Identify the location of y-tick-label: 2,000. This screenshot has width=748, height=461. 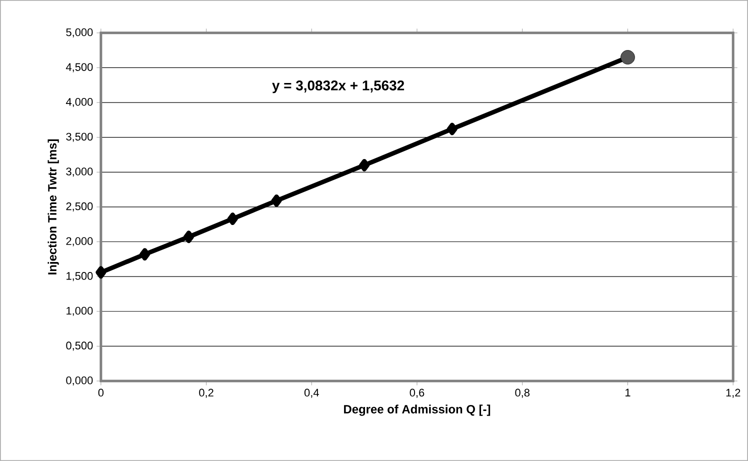
(79, 241).